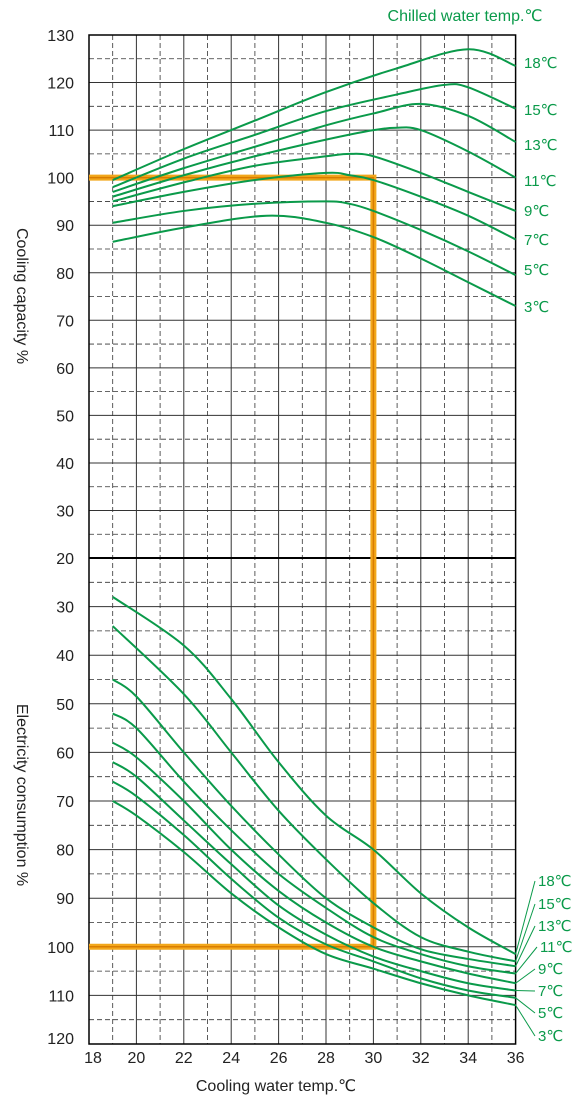  I want to click on x-tick-label: 26, so click(279, 1058).